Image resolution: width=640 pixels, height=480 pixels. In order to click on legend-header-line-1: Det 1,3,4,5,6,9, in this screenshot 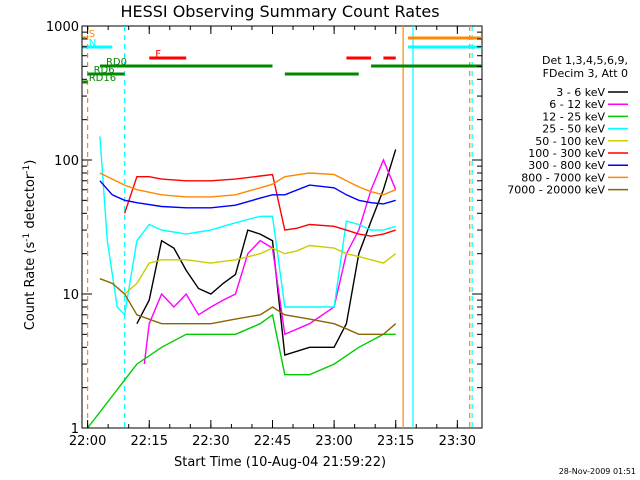, I will do `click(585, 60)`.